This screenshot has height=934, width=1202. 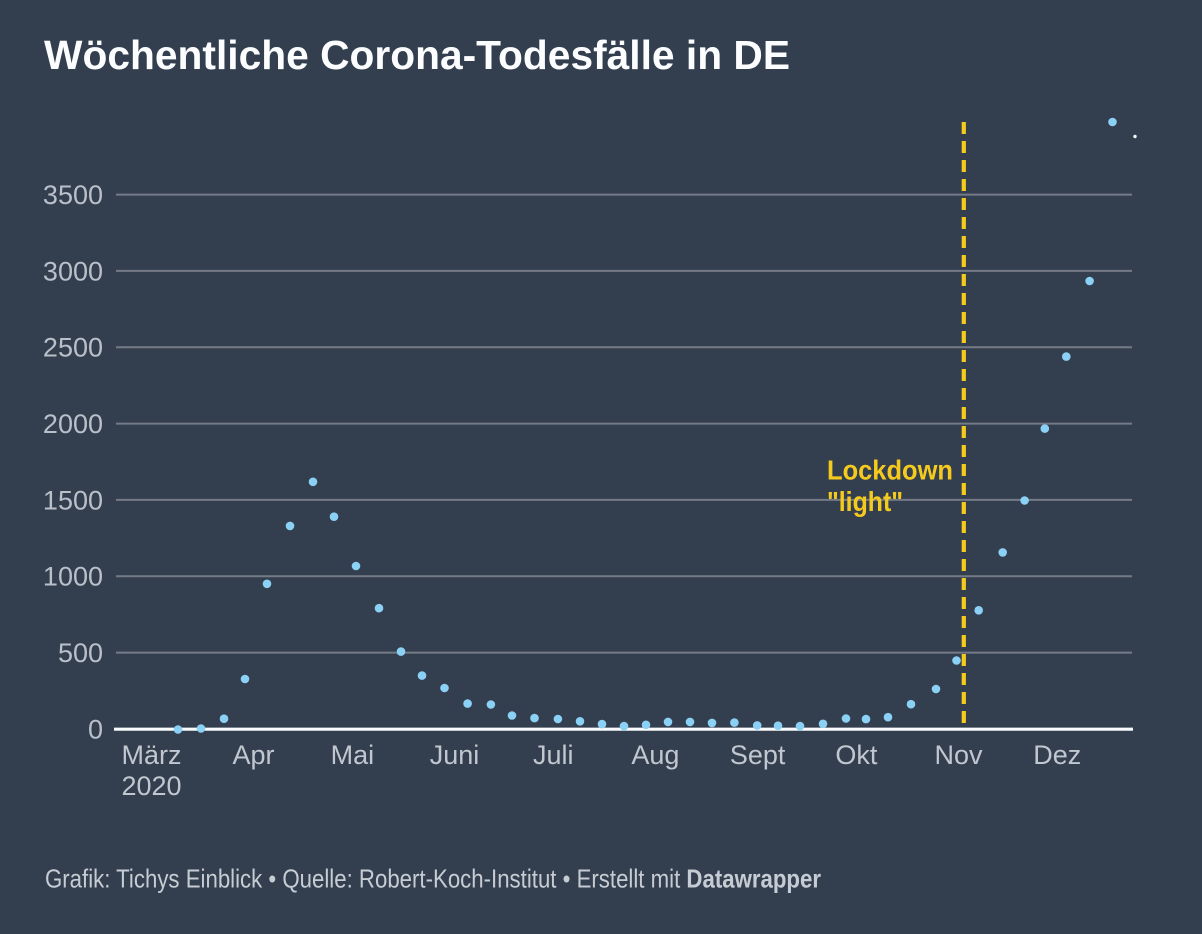 What do you see at coordinates (353, 755) in the screenshot?
I see `svg-text: Mai` at bounding box center [353, 755].